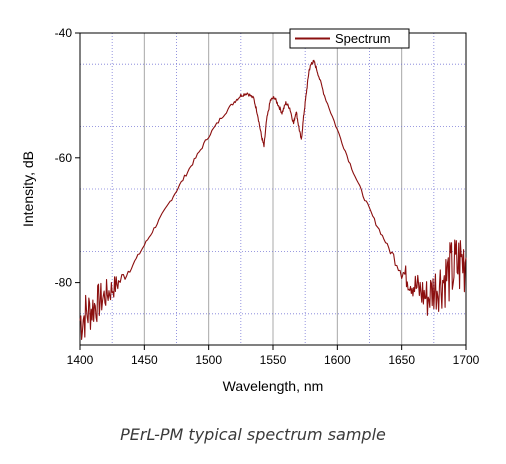 The width and height of the screenshot is (506, 464). I want to click on x-tick-label: 1700, so click(466, 360).